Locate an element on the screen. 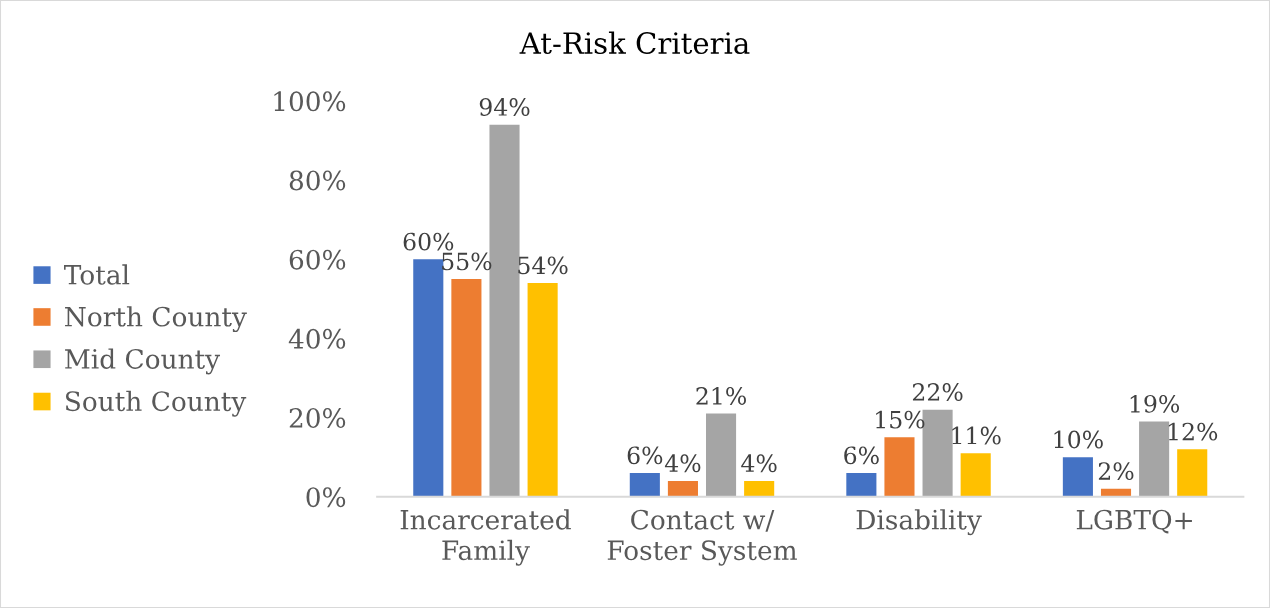 The width and height of the screenshot is (1270, 608). y-tick-label: 20% is located at coordinates (317, 418).